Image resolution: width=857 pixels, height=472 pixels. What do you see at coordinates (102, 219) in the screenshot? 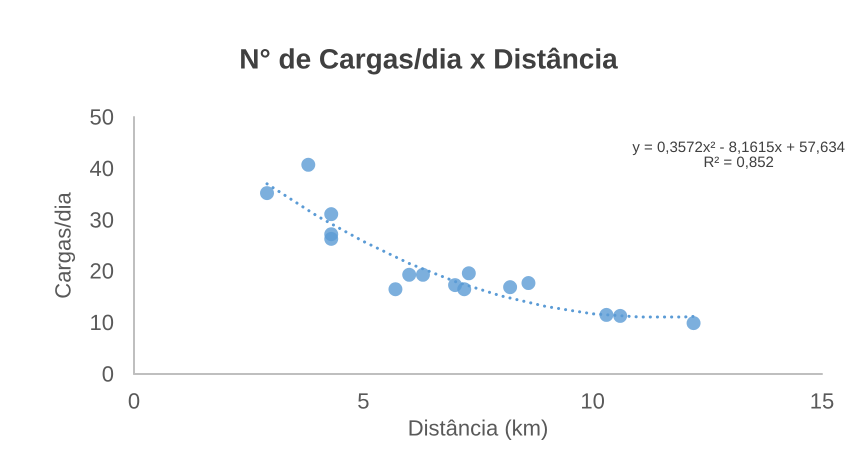
I see `y-tick-label: 30` at bounding box center [102, 219].